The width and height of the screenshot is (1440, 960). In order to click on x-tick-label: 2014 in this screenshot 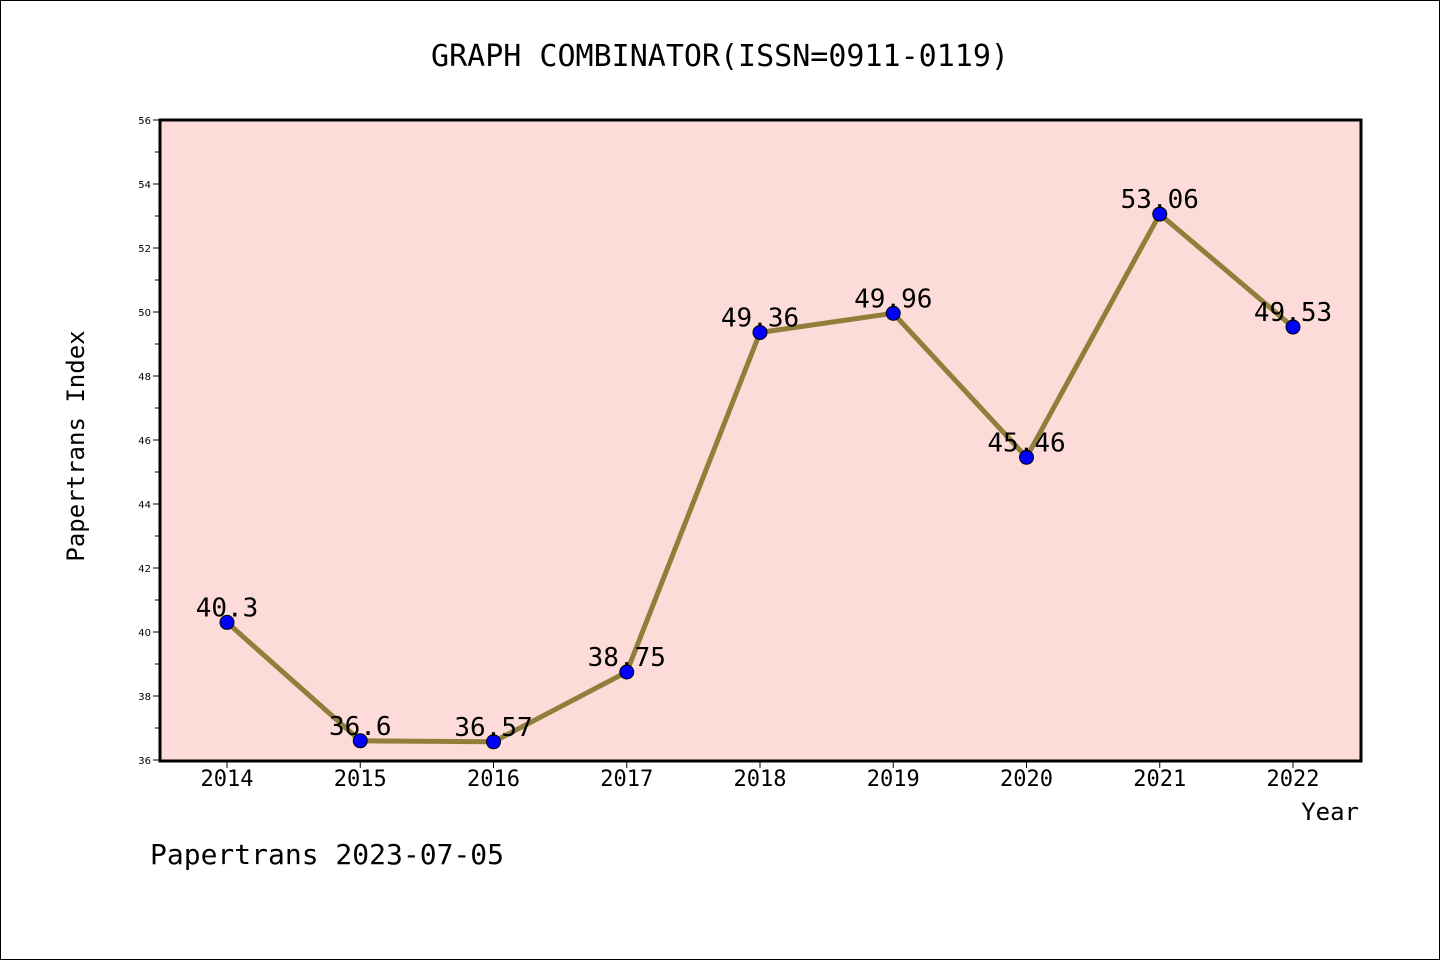, I will do `click(227, 779)`.